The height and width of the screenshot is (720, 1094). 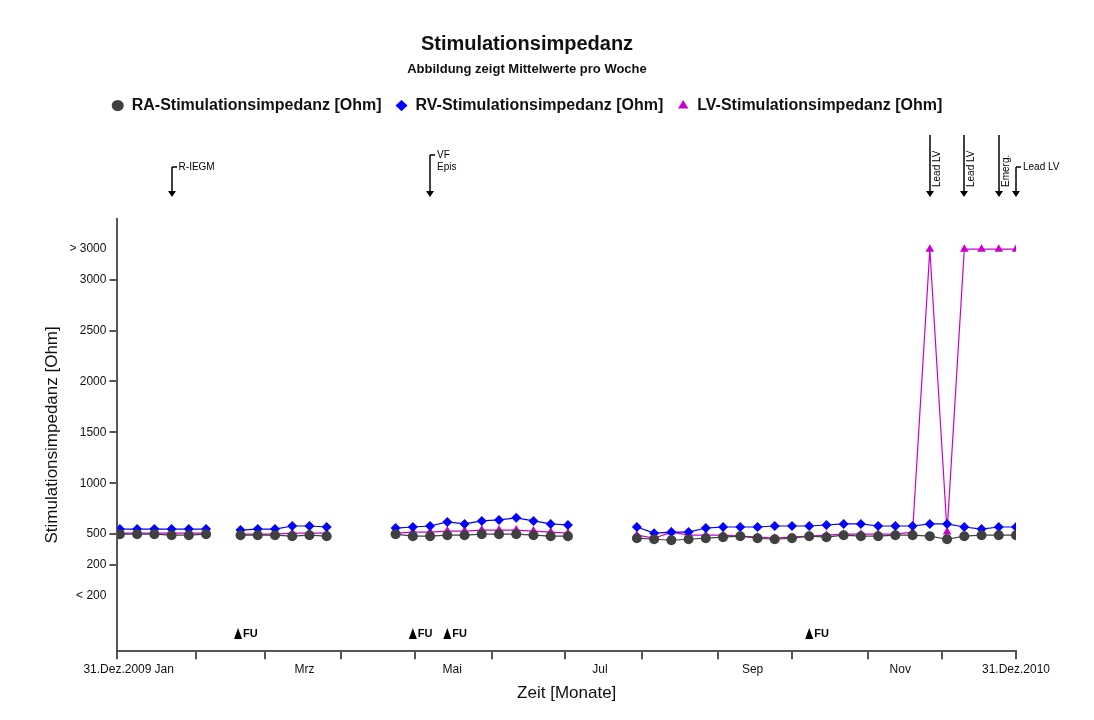 What do you see at coordinates (1016, 668) in the screenshot?
I see `x-tick-label: 31.Dez.2010` at bounding box center [1016, 668].